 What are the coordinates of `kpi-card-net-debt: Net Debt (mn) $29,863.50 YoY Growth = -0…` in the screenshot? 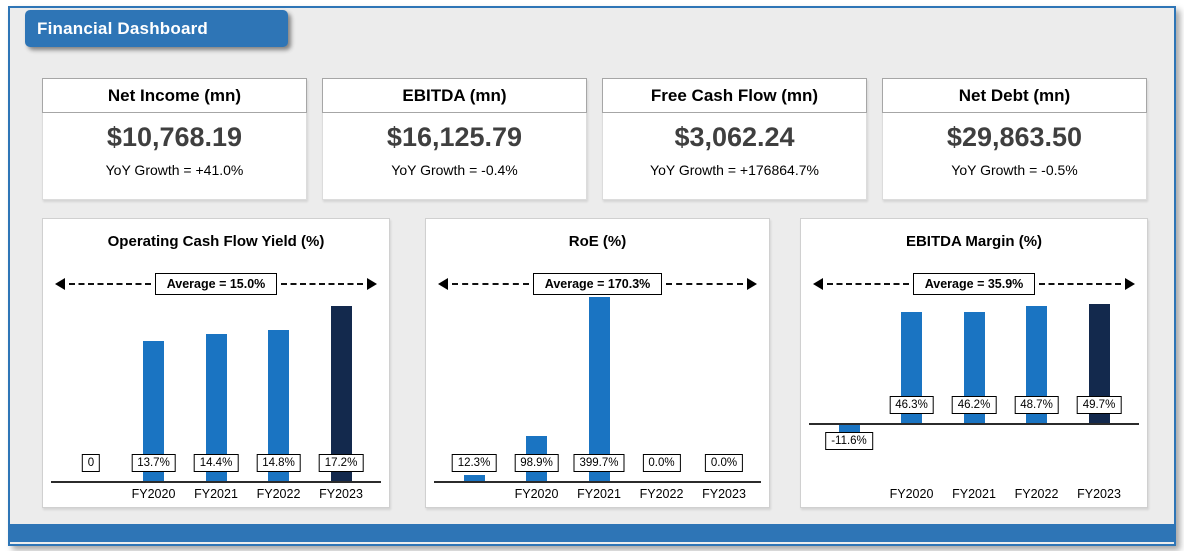 It's located at (1014, 139).